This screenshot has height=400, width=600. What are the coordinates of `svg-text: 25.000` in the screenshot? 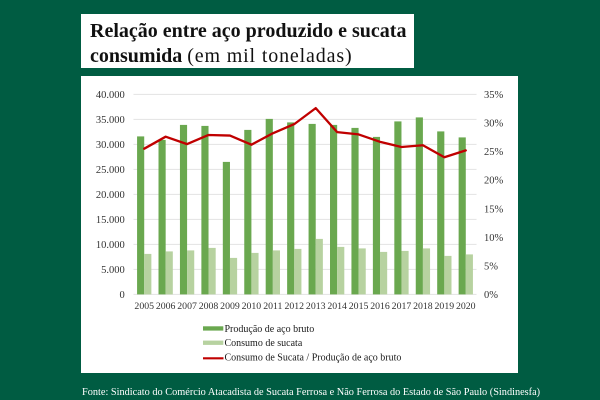 It's located at (110, 170).